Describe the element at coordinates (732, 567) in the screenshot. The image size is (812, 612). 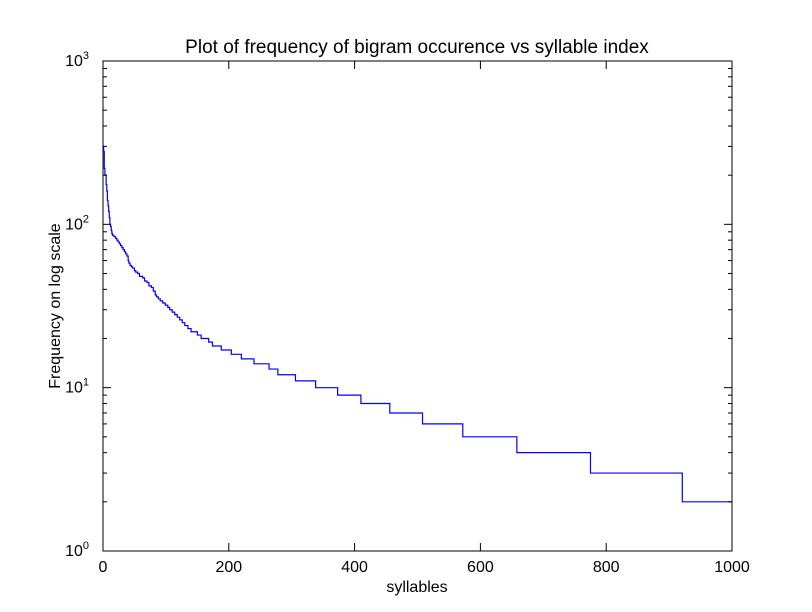
I see `x-tick-label: 1000` at that location.